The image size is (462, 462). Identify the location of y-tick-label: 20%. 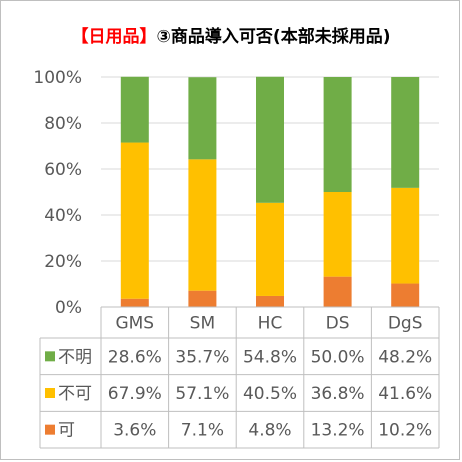
(63, 262).